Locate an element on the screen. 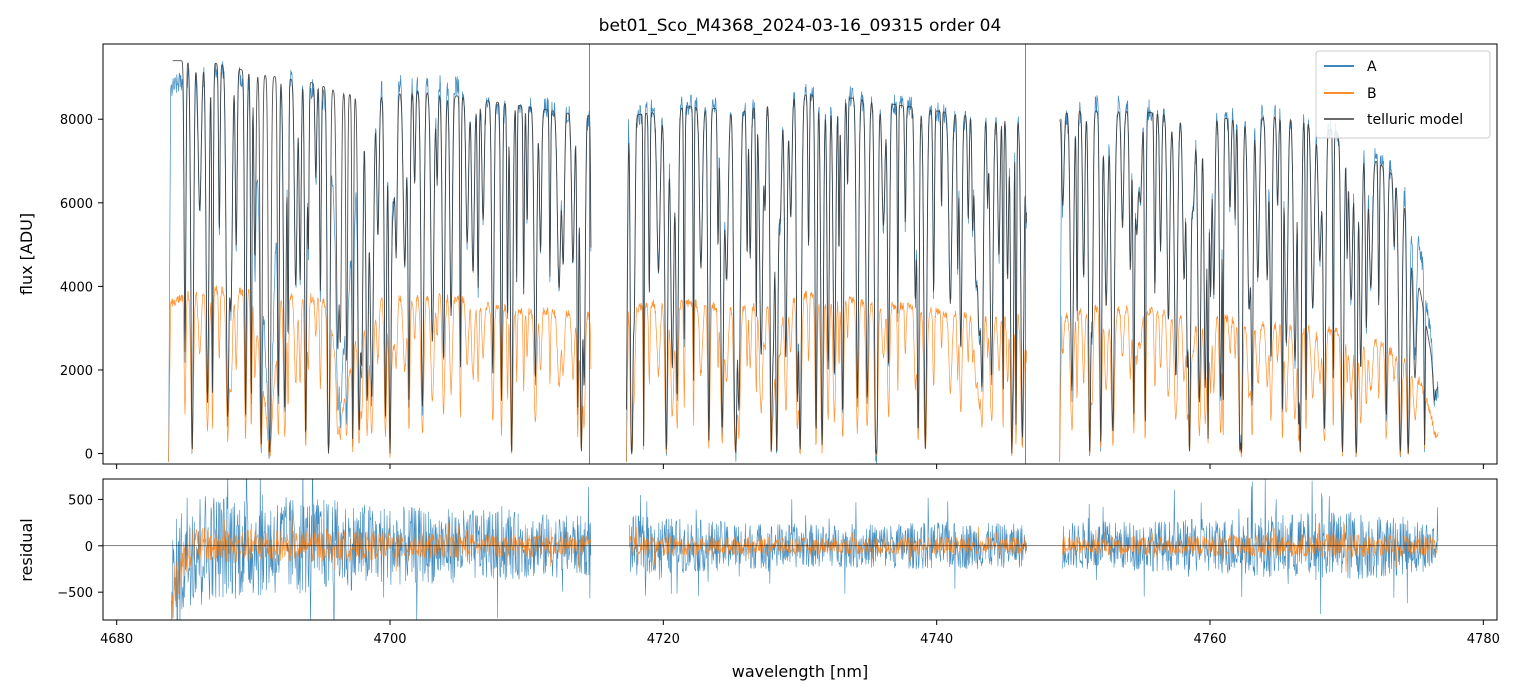  flux-y-tick-label: 2000 is located at coordinates (76, 371).